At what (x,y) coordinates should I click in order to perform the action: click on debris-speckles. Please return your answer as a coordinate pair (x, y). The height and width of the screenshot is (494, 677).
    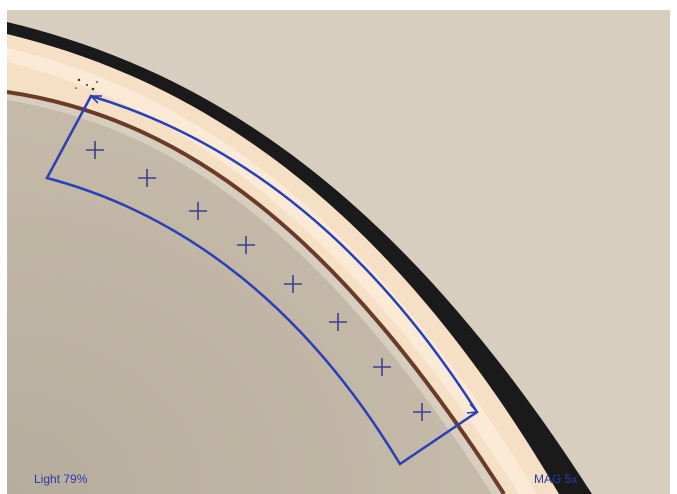
    Looking at the image, I should click on (86, 84).